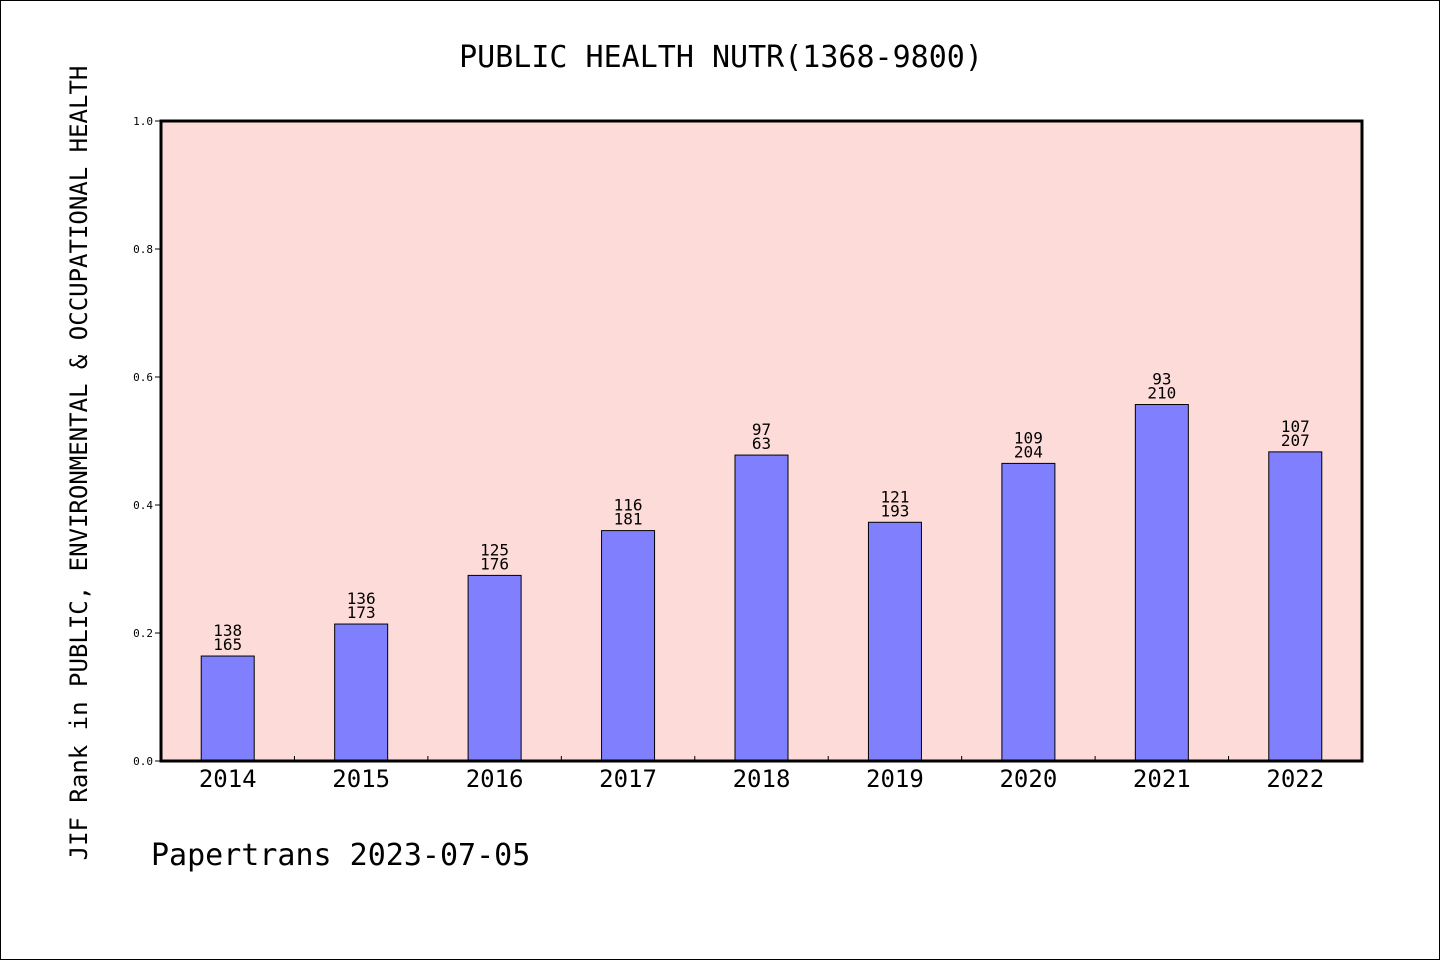  Describe the element at coordinates (894, 496) in the screenshot. I see `bar-rank-label: 121` at that location.